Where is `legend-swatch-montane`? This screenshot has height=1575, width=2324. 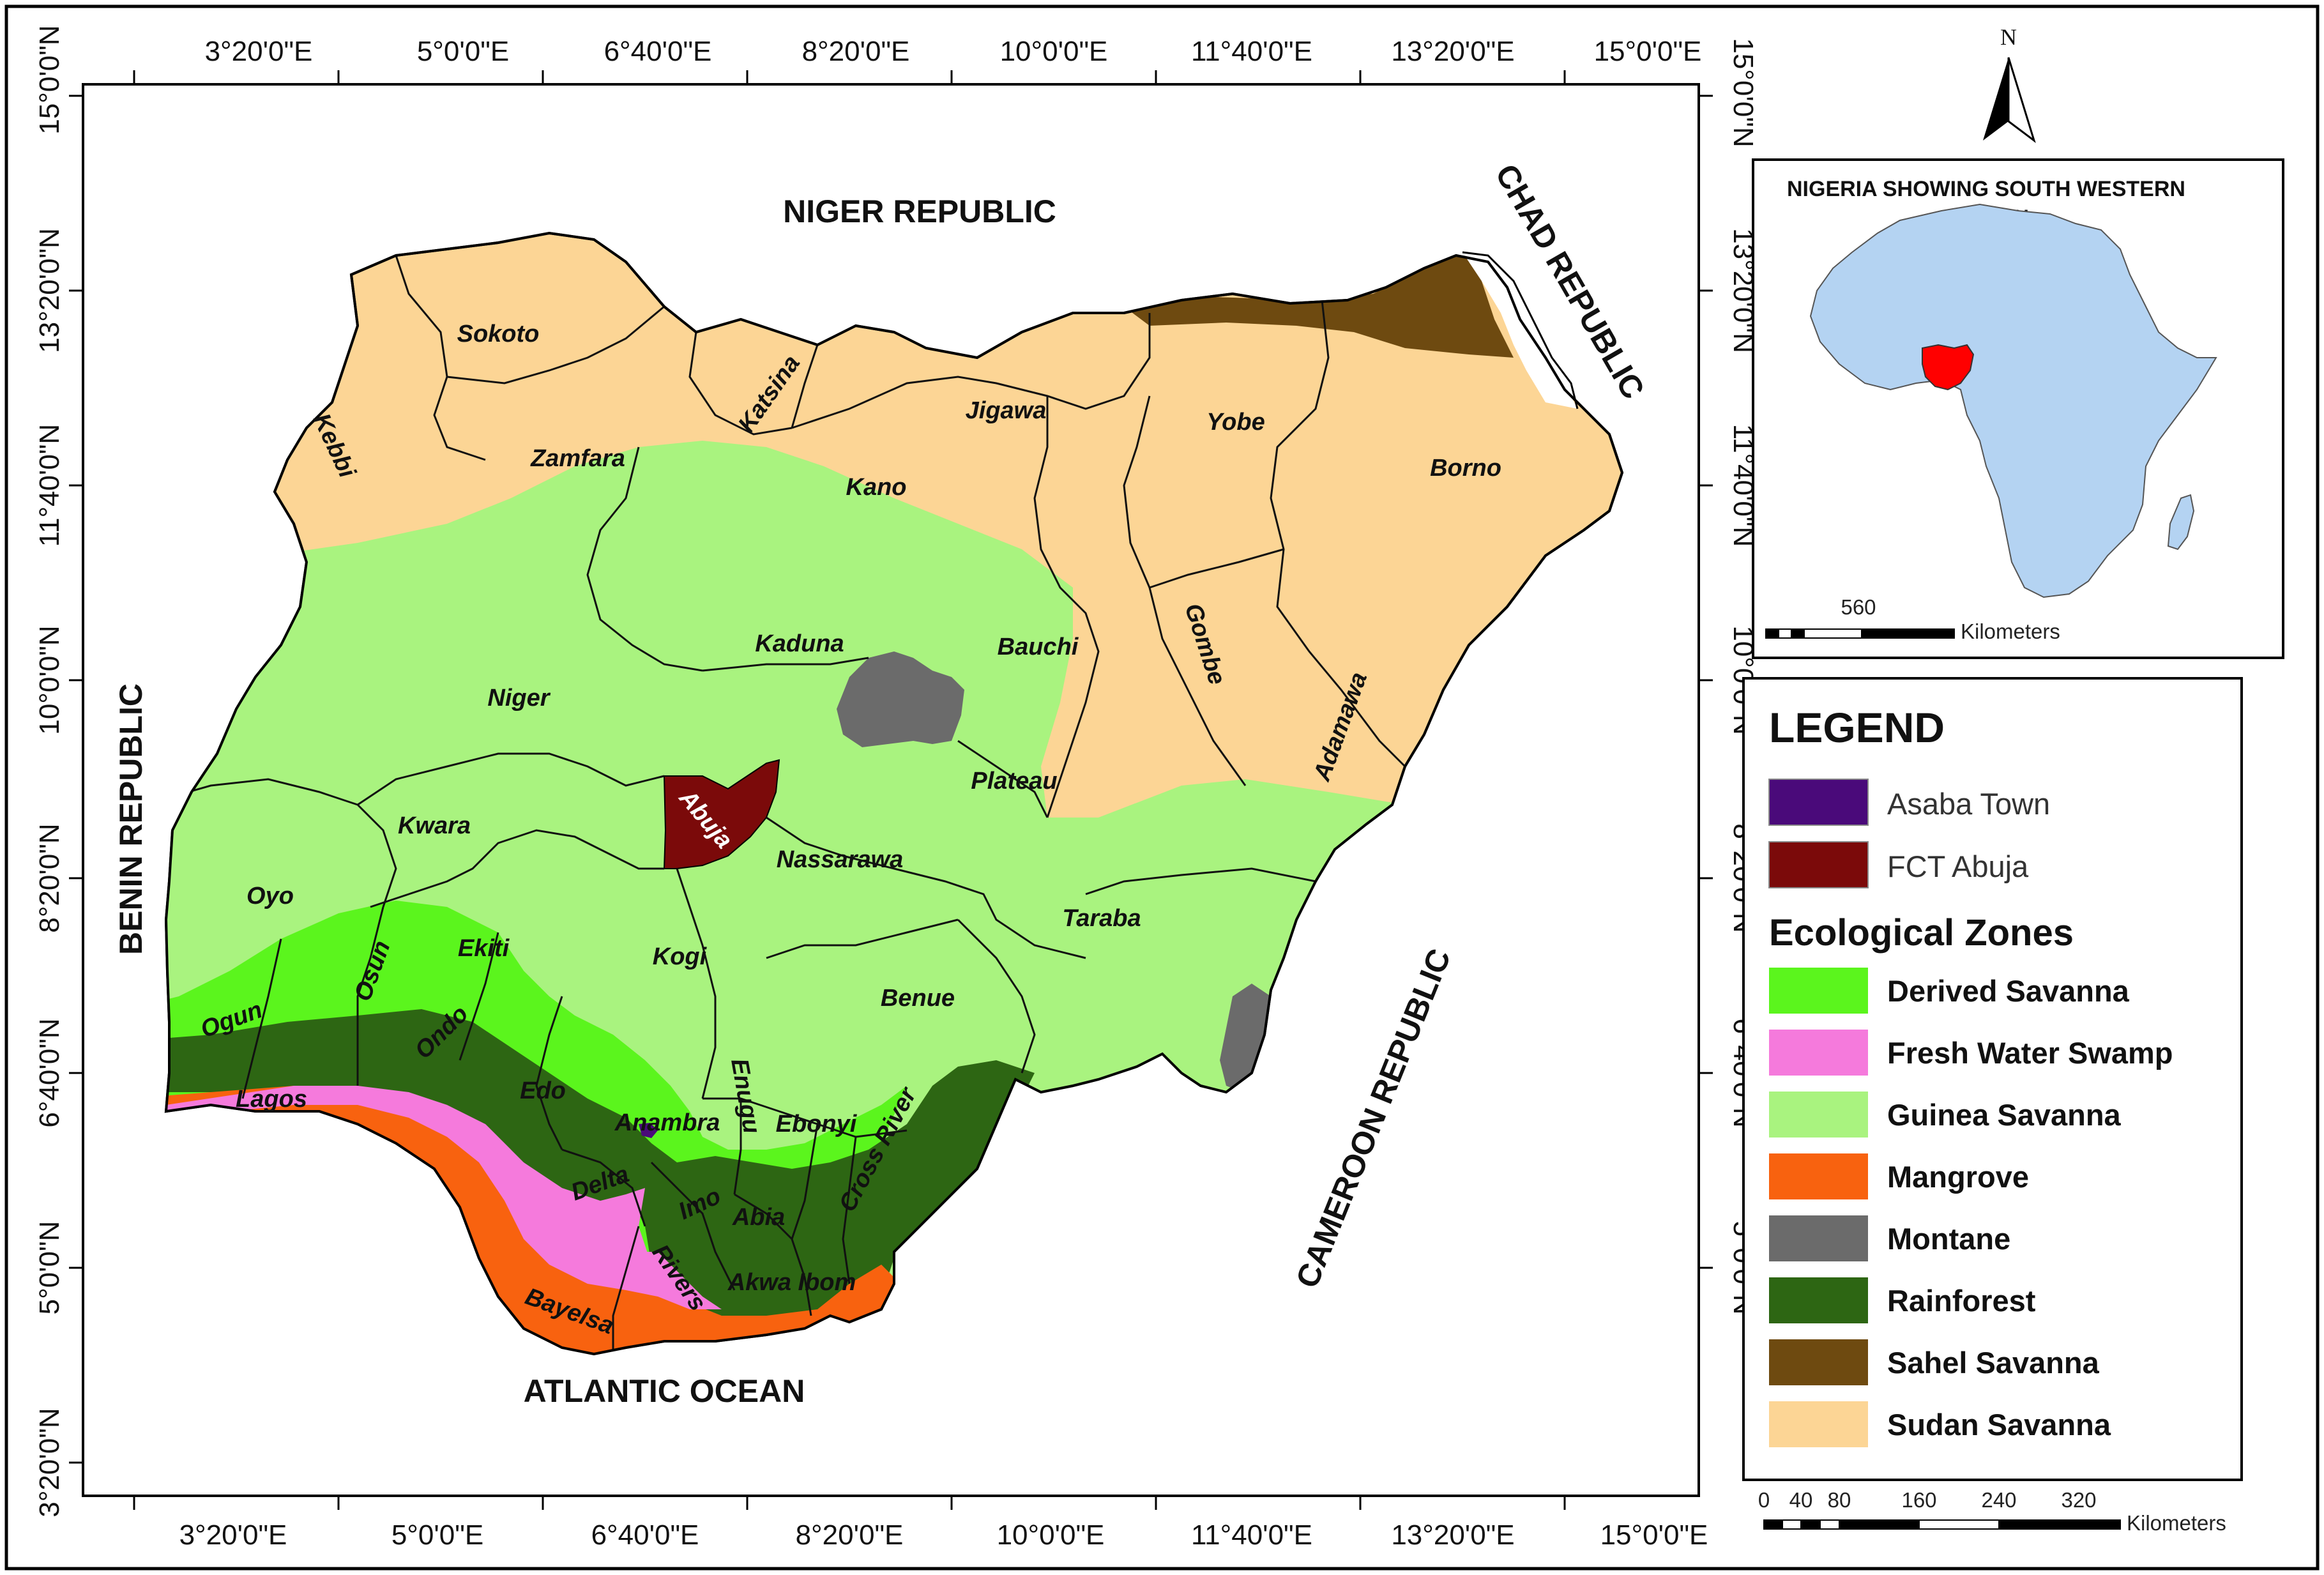
legend-swatch-montane is located at coordinates (1818, 1238).